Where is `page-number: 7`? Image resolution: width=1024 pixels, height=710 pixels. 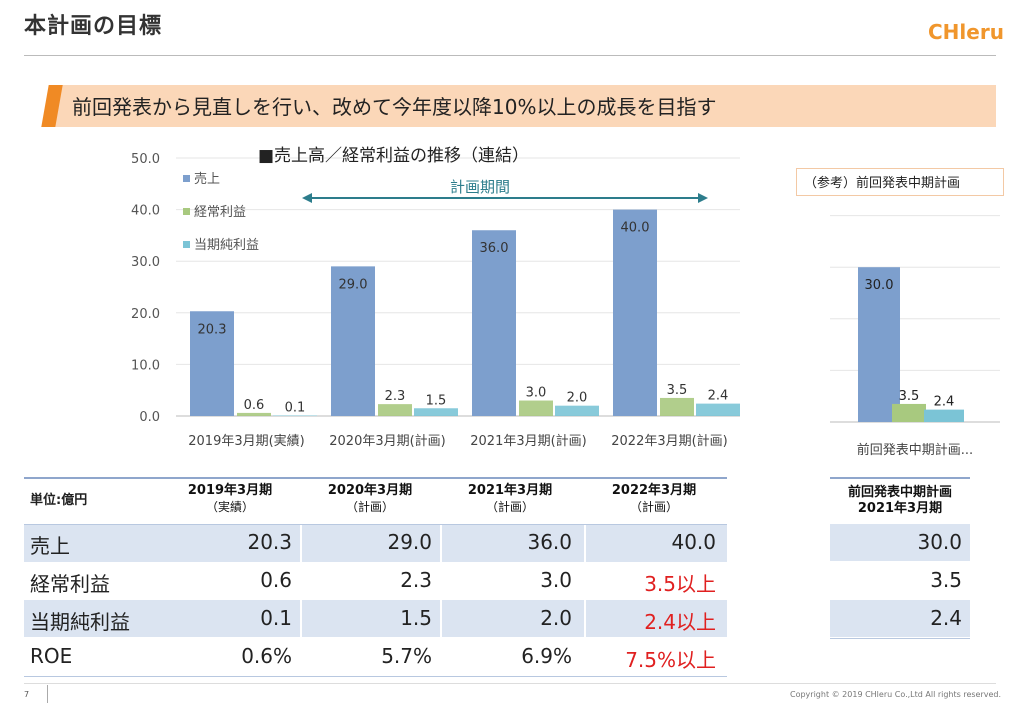 page-number: 7 is located at coordinates (27, 694).